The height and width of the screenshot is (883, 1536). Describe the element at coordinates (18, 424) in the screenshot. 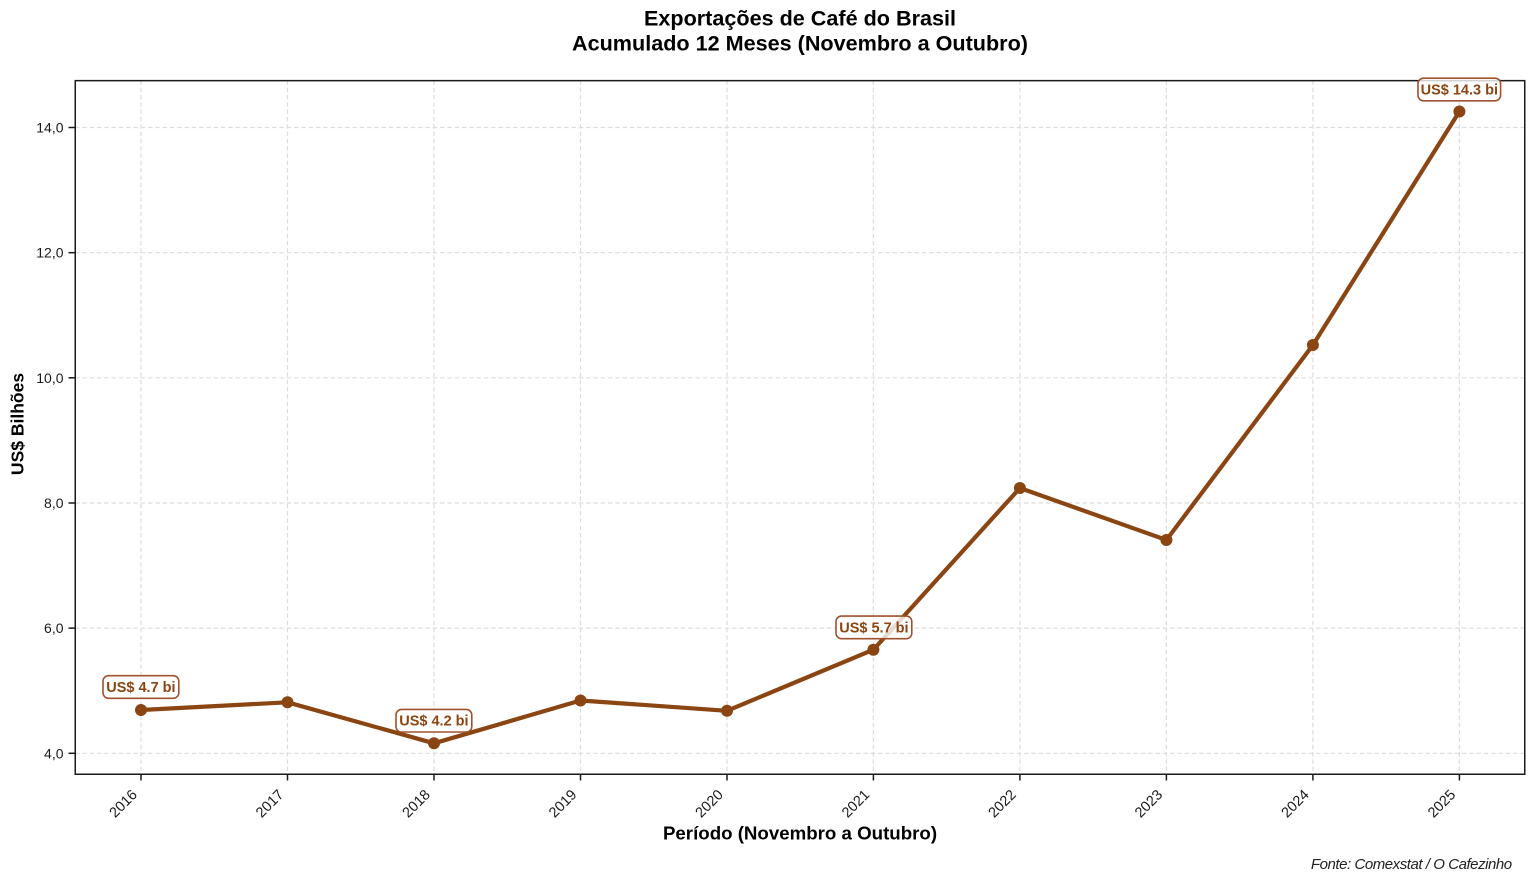

I see `svg-text: US$ Bilhões` at that location.